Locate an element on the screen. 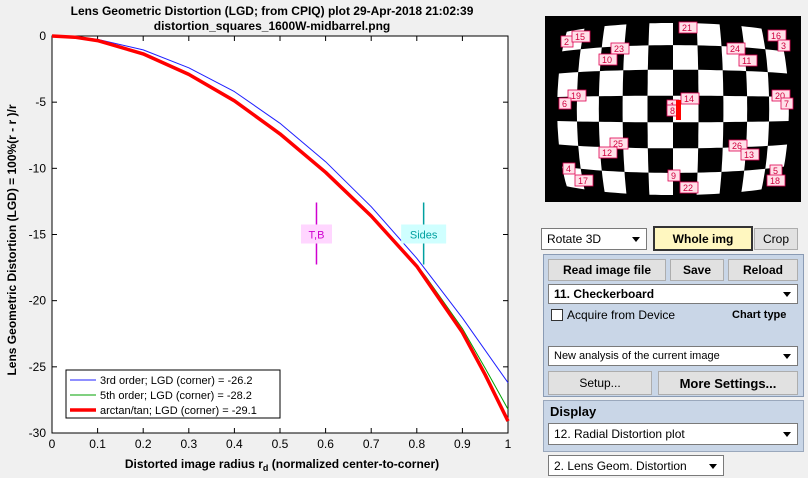 This screenshot has width=808, height=478. reload-label: Reload is located at coordinates (762, 270).